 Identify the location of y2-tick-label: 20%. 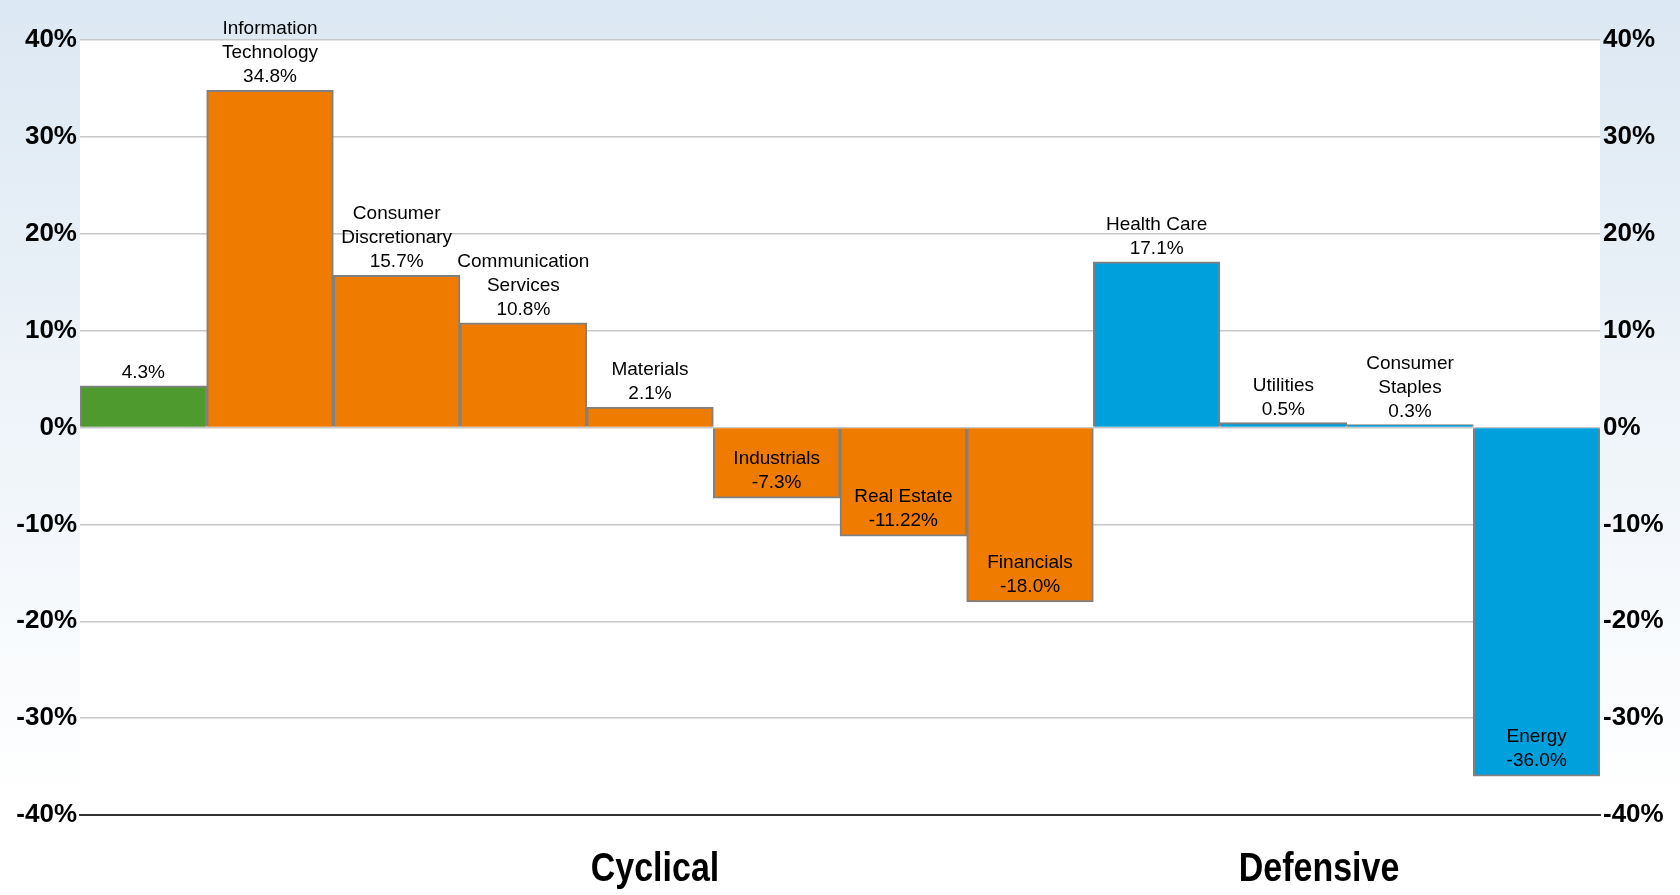
(1629, 231).